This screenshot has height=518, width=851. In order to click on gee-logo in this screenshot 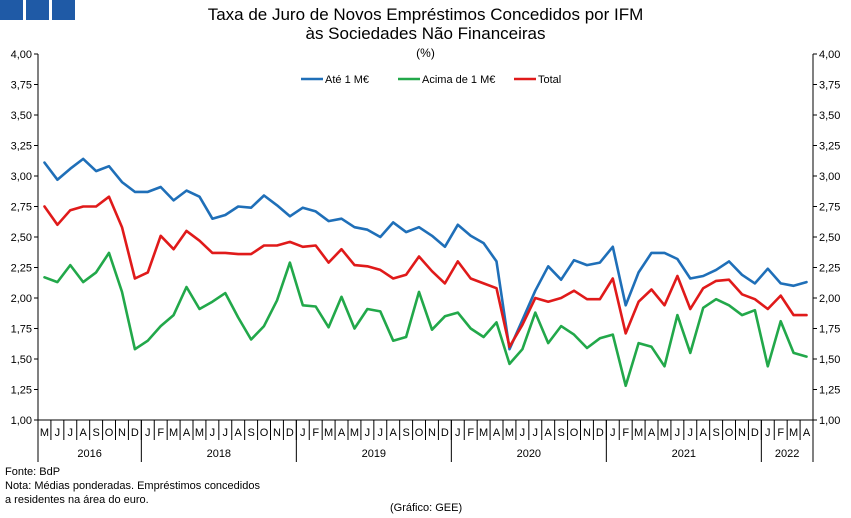, I will do `click(38, 10)`.